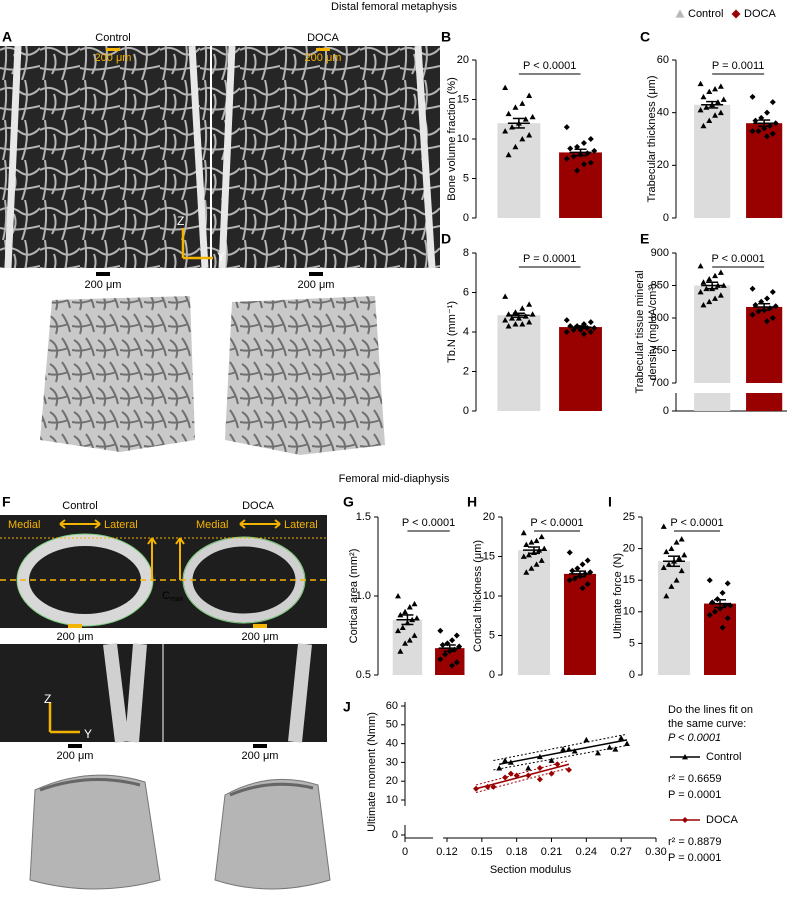 This screenshot has height=905, width=789. Describe the element at coordinates (177, 599) in the screenshot. I see `cmax-sub: max` at that location.